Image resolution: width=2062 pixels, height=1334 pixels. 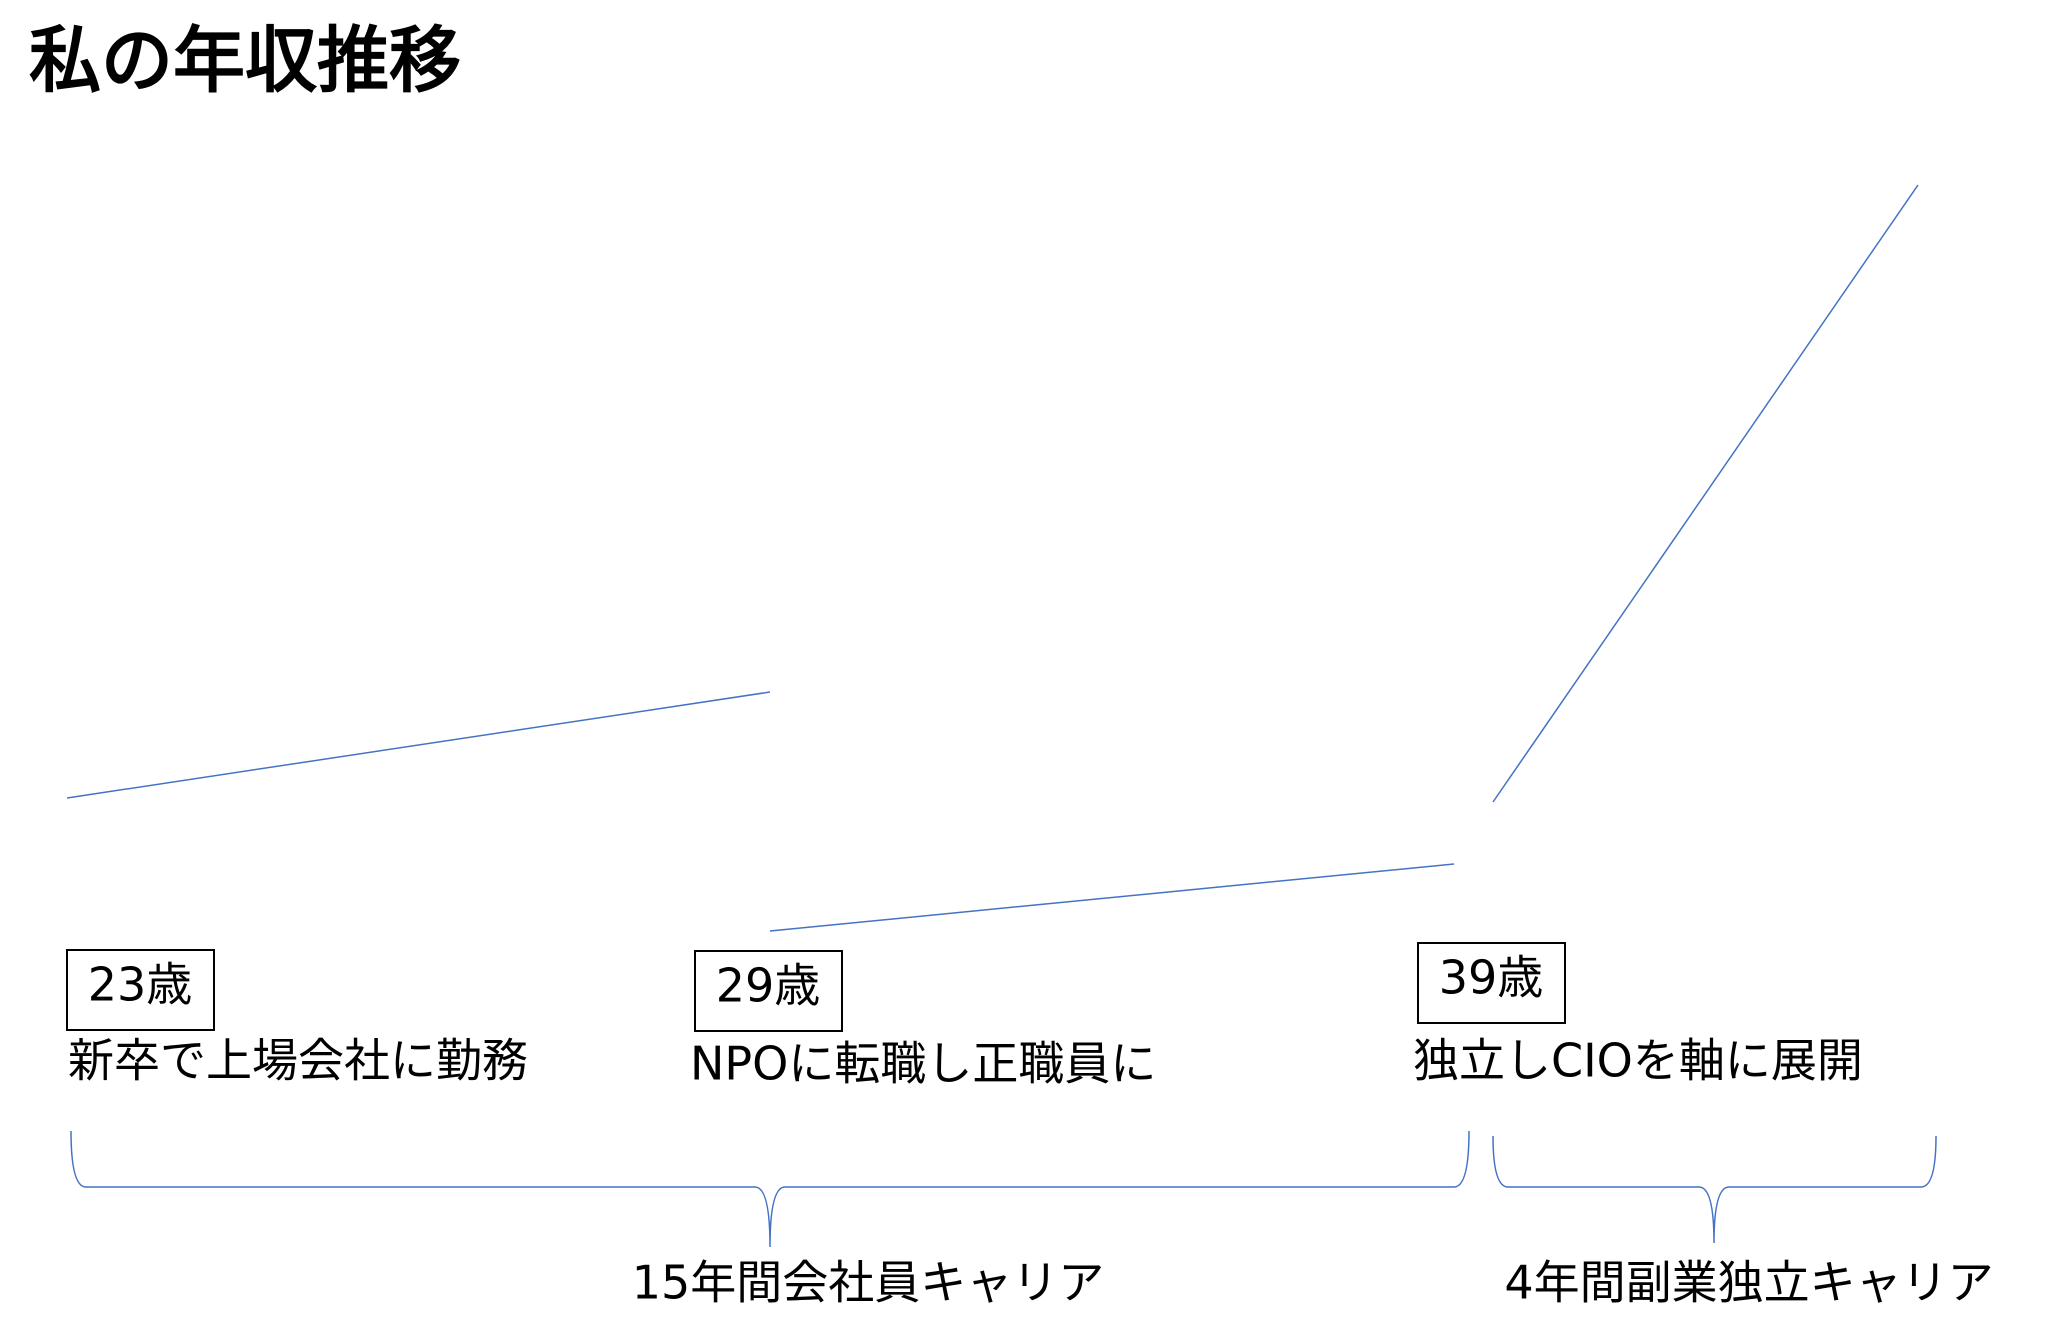 I want to click on age-label: 29歳, so click(x=768, y=986).